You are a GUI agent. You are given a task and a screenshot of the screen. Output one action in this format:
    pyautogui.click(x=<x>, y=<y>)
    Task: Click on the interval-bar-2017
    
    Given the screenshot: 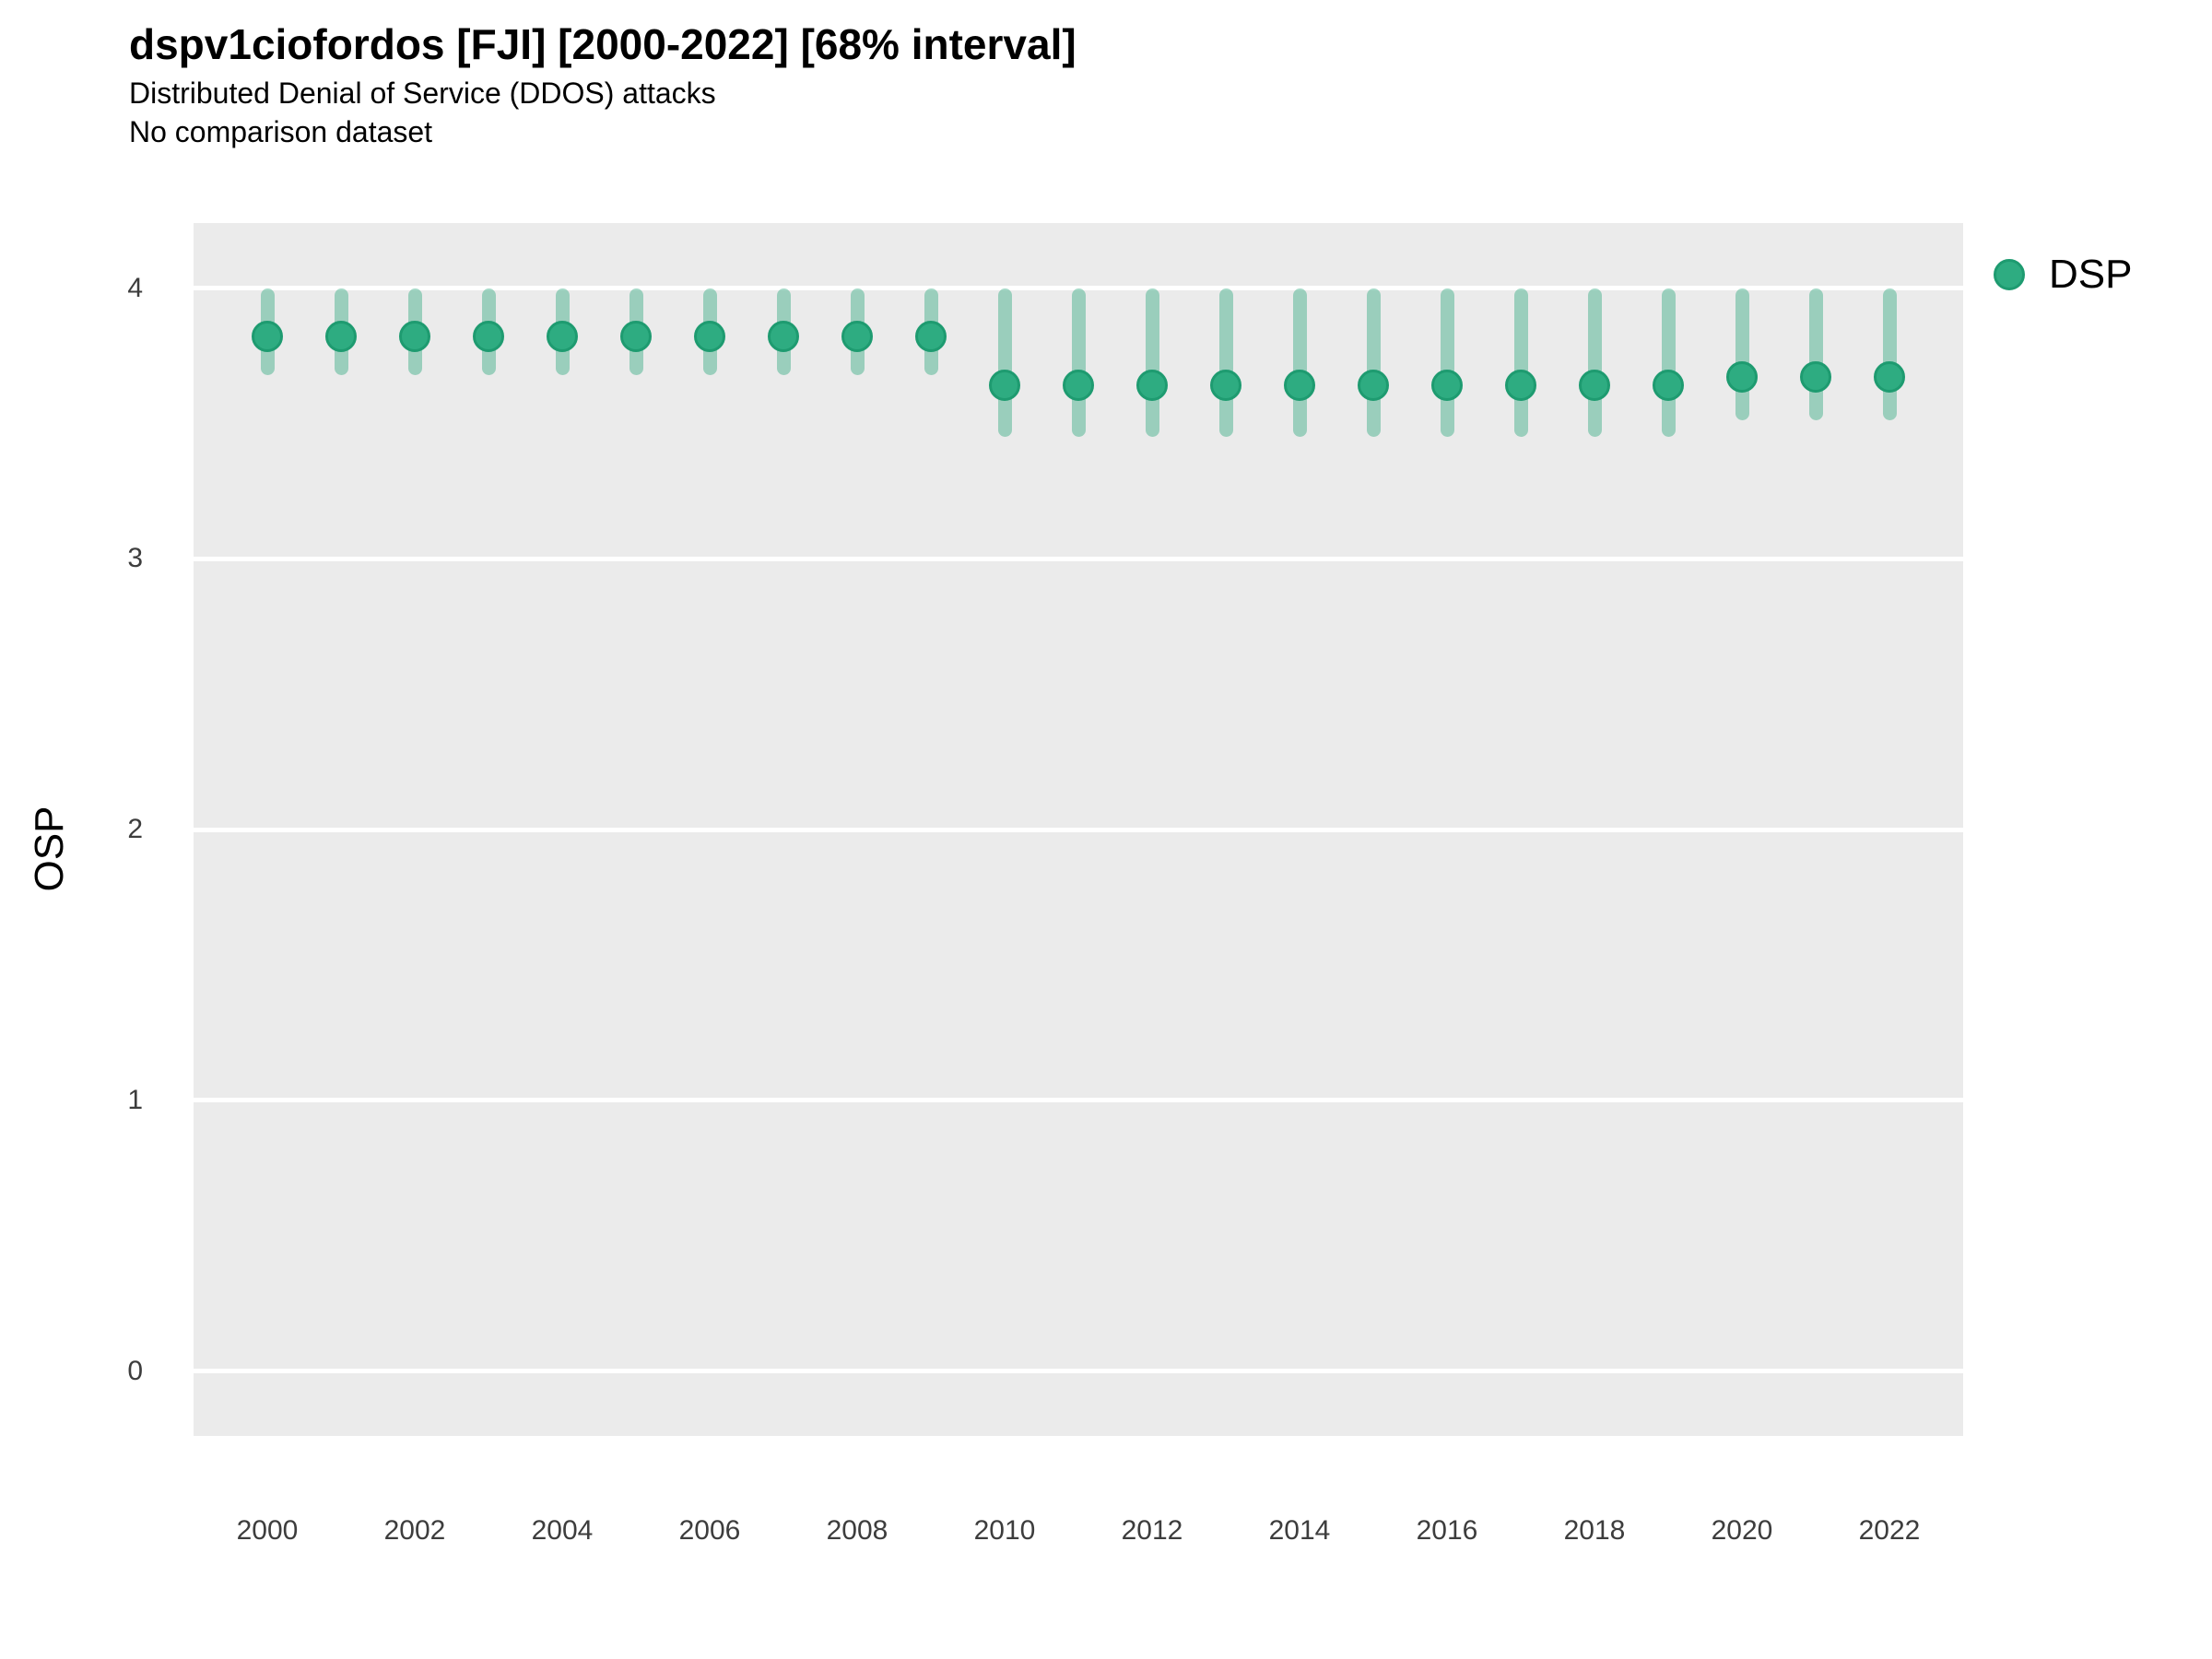 What is the action you would take?
    pyautogui.click(x=1520, y=363)
    